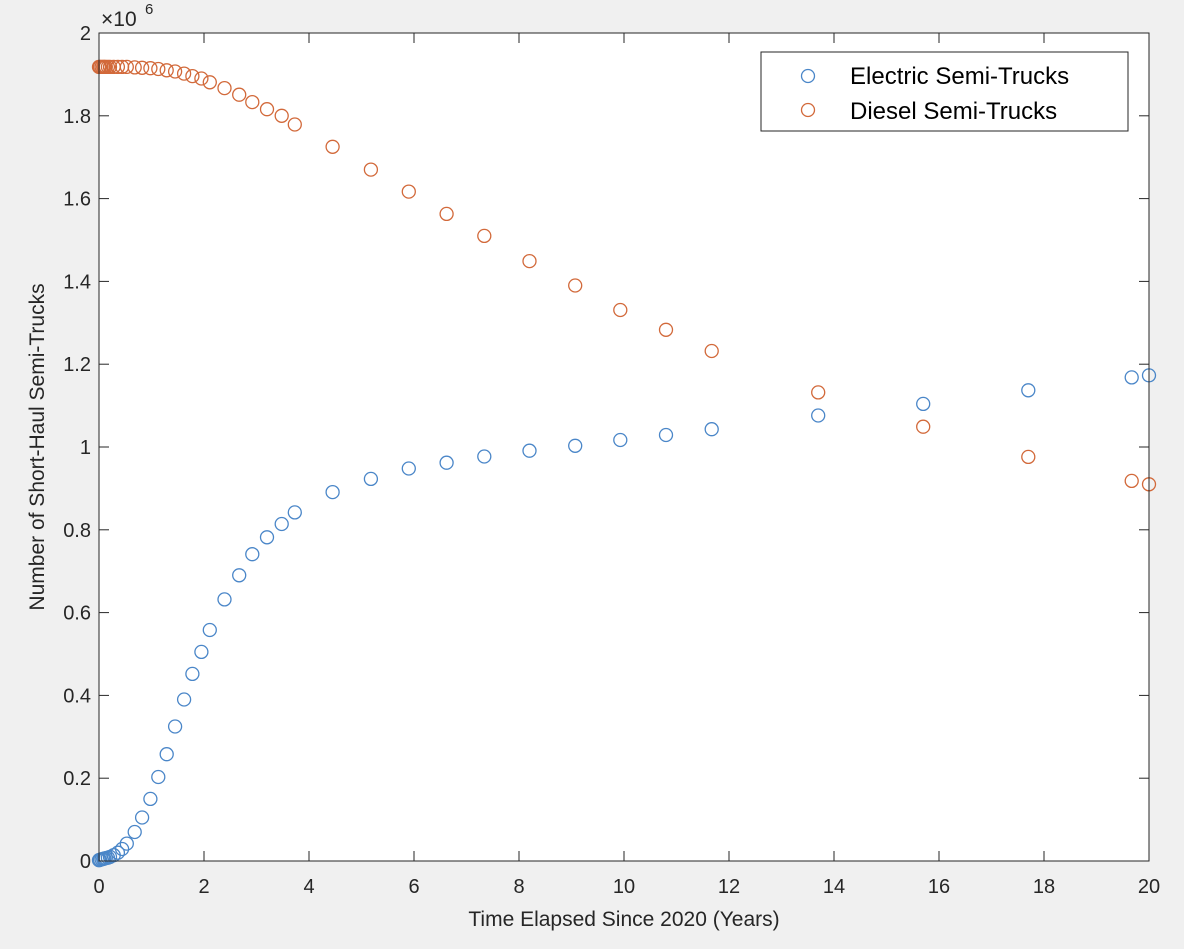  I want to click on x-tick-label: 4, so click(308, 887).